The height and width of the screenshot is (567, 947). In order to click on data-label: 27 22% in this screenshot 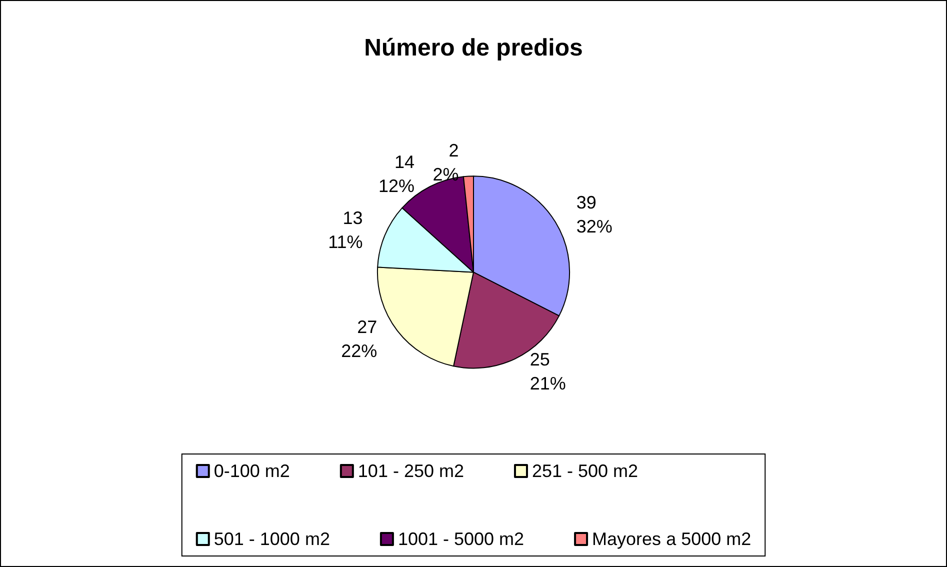, I will do `click(359, 339)`.